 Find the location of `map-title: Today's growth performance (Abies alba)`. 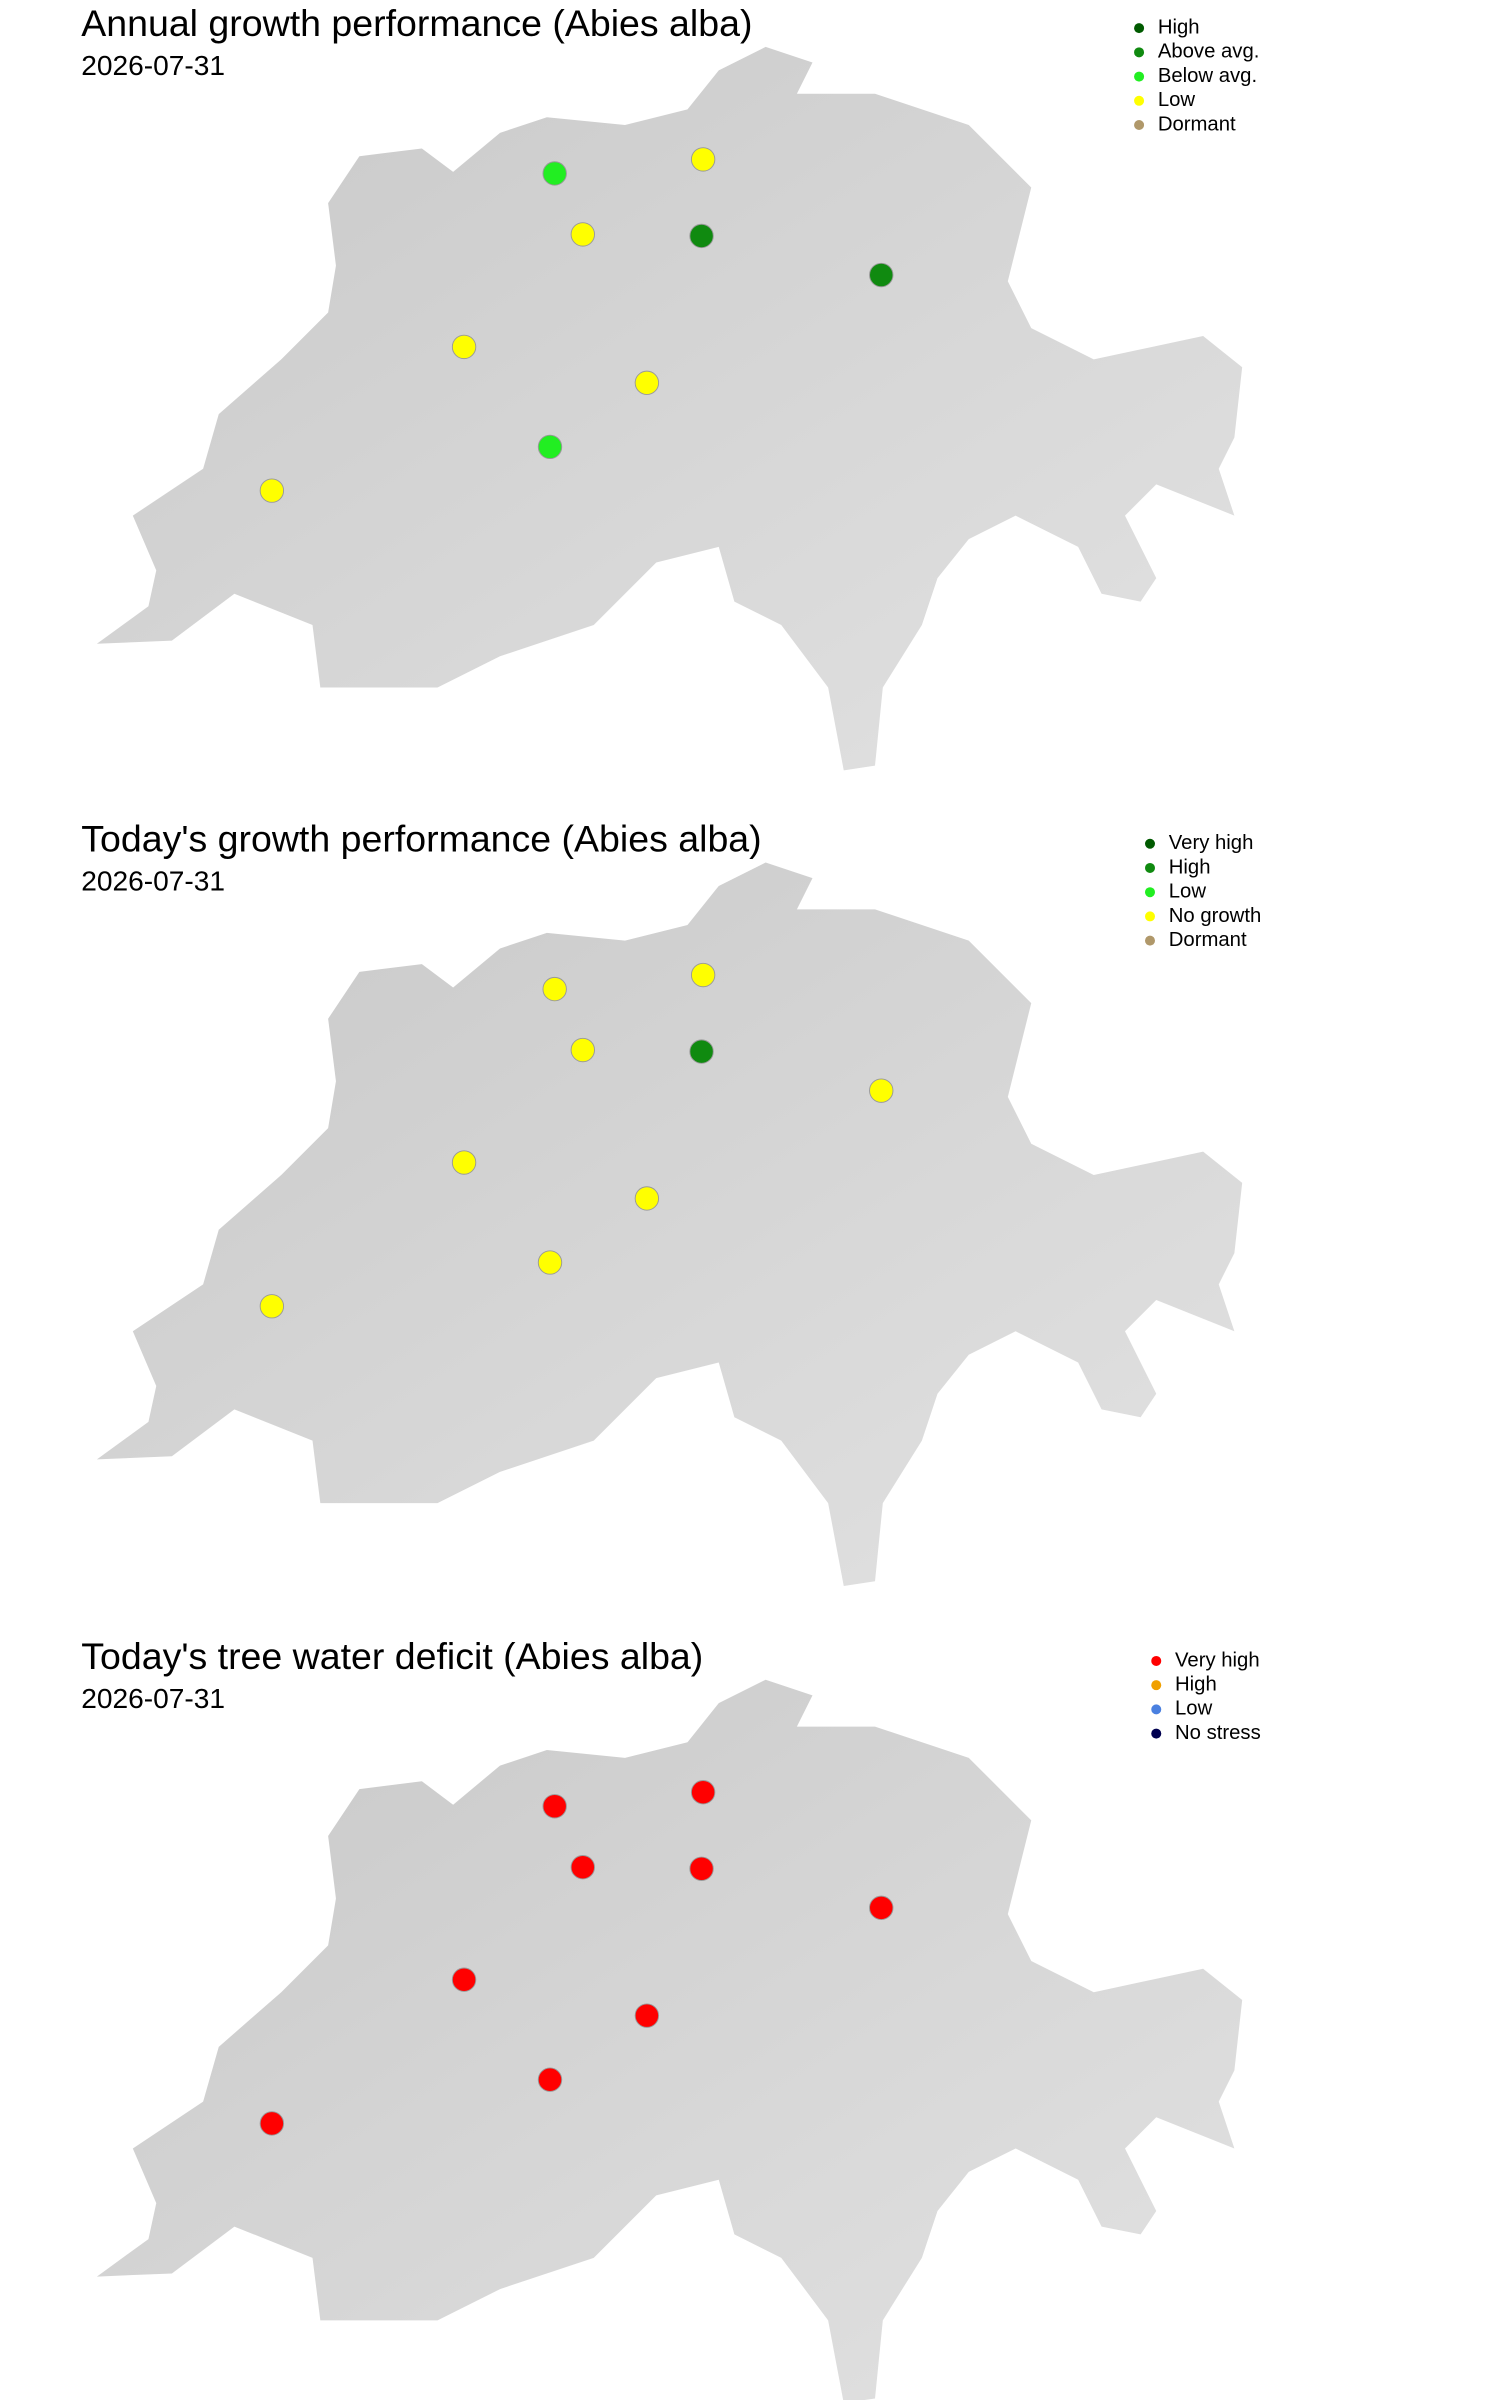

map-title: Today's growth performance (Abies alba) is located at coordinates (421, 839).